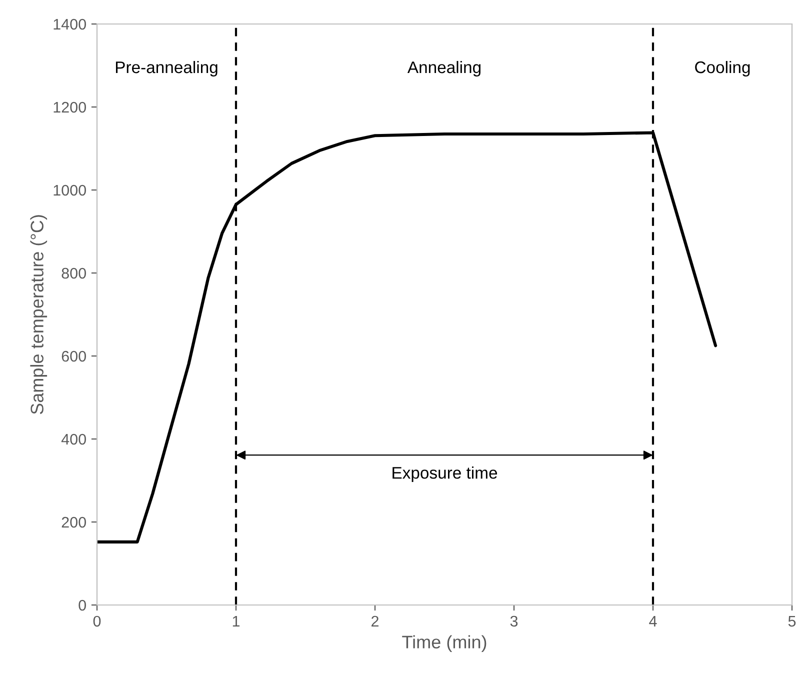 The height and width of the screenshot is (673, 807). What do you see at coordinates (236, 621) in the screenshot?
I see `x-tick-label: 1` at bounding box center [236, 621].